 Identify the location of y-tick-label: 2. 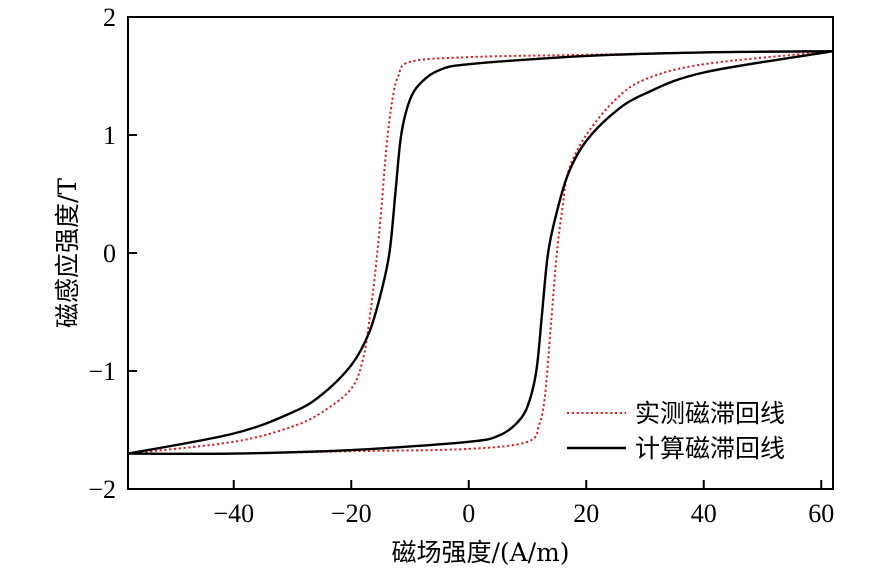
(109, 17).